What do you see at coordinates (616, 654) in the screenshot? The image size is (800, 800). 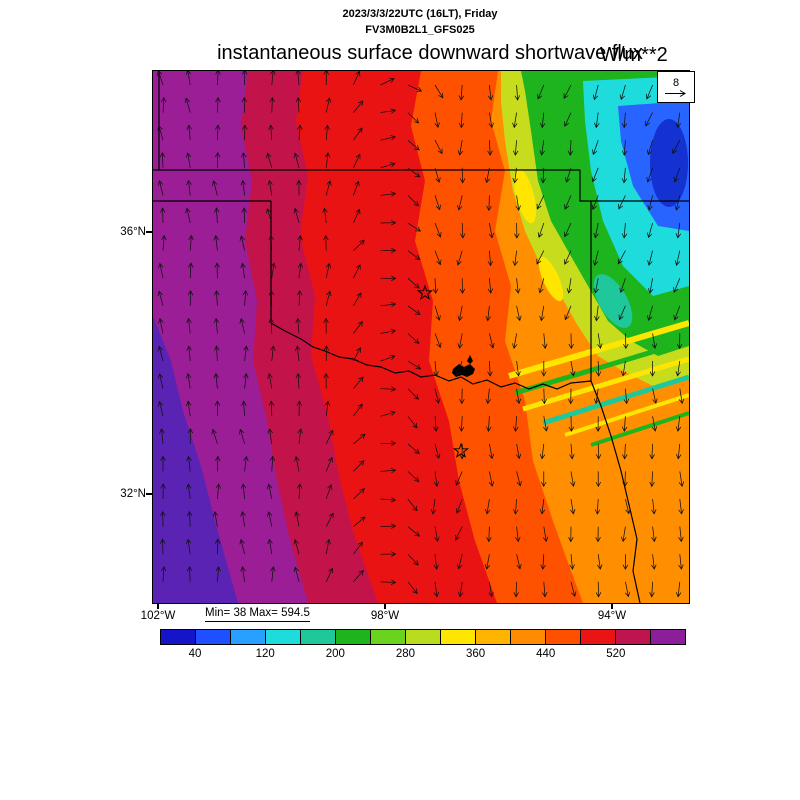 I see `colorbar-tick-label: 520` at bounding box center [616, 654].